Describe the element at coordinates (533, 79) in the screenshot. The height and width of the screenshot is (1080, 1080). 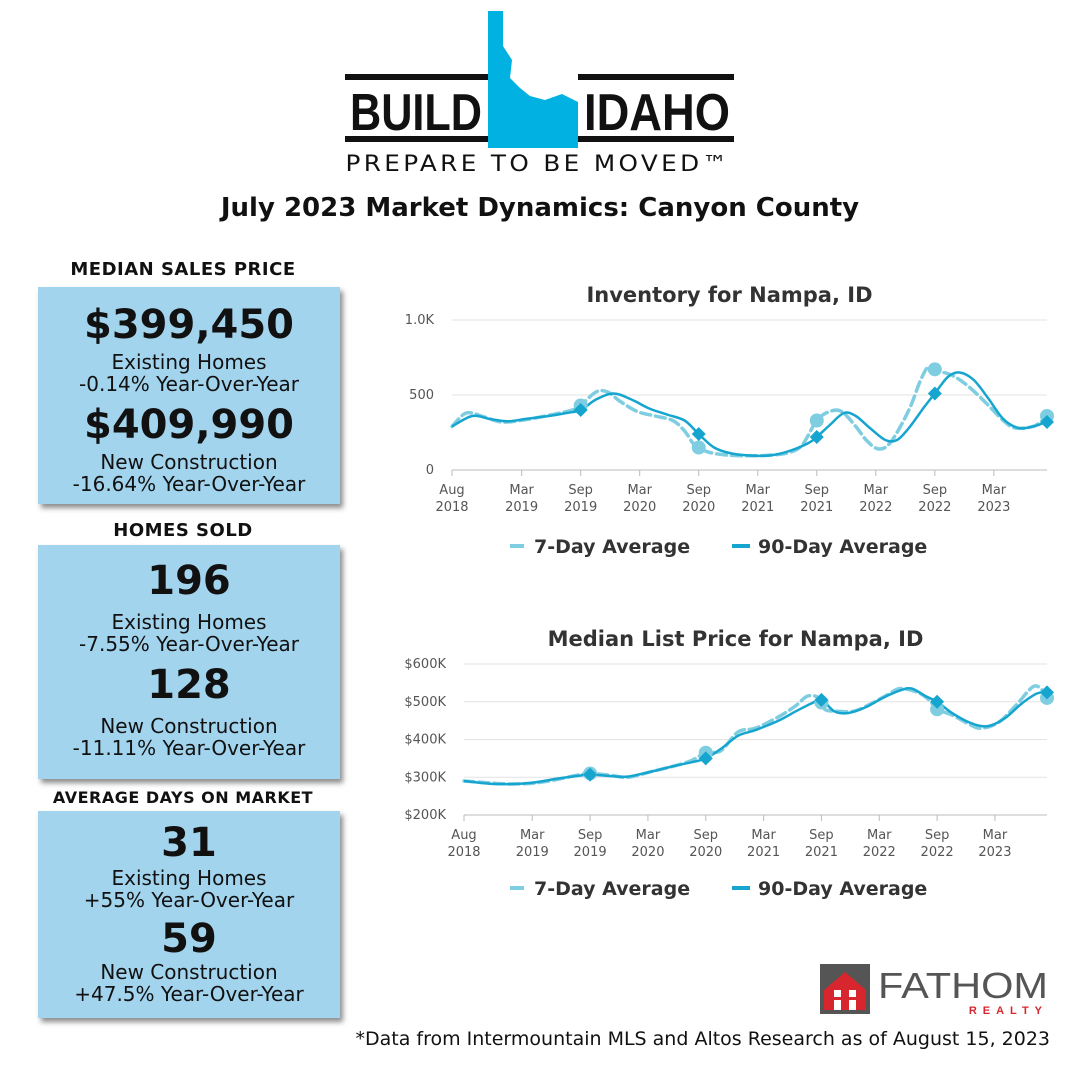
I see `idaho-state-shape` at that location.